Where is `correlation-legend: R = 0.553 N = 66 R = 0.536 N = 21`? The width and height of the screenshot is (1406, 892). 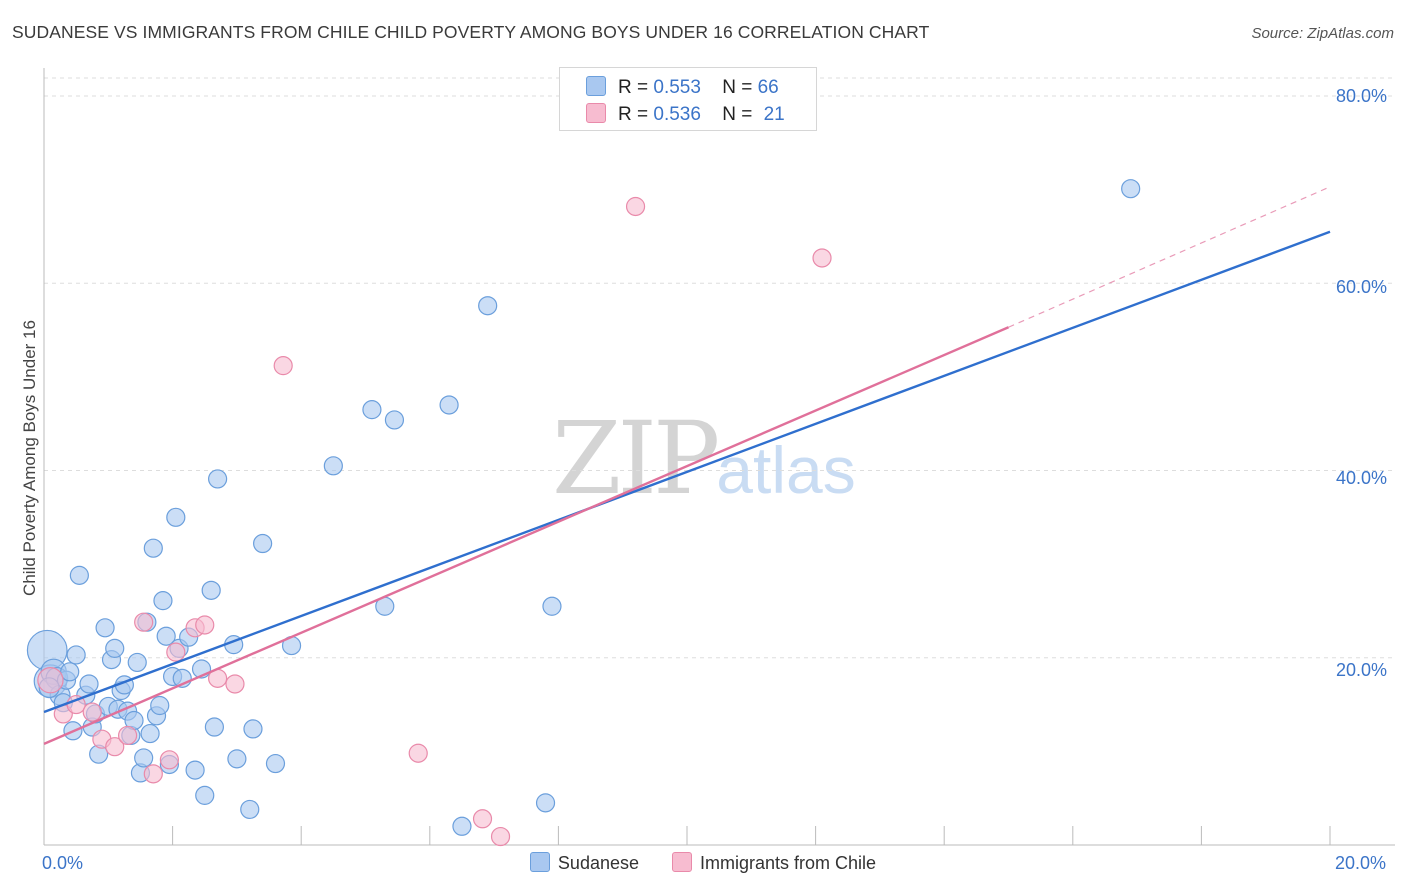
correlation-legend: R = 0.553 N = 66 R = 0.536 N = 21 is located at coordinates (688, 99).